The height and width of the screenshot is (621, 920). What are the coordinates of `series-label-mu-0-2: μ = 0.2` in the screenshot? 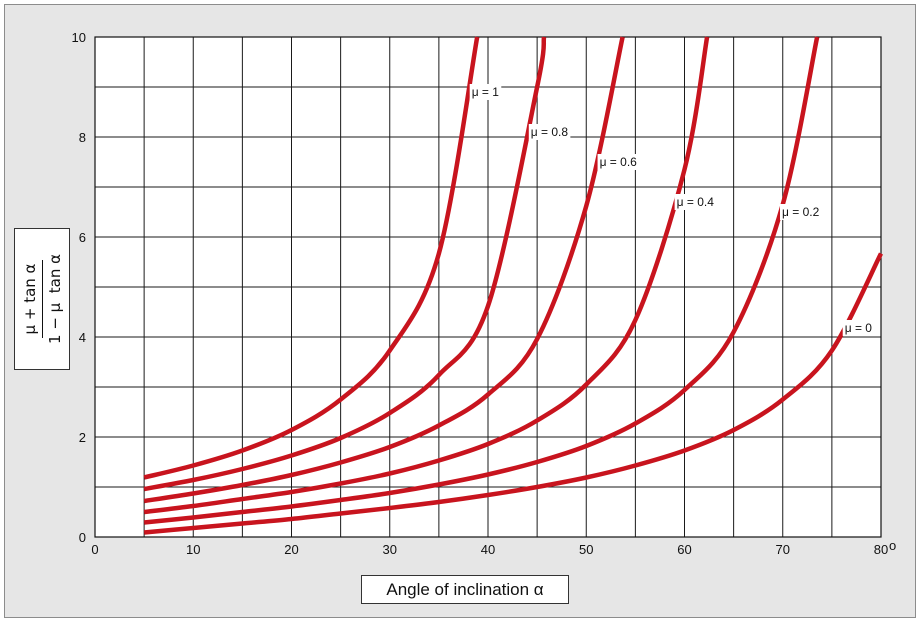 It's located at (801, 212).